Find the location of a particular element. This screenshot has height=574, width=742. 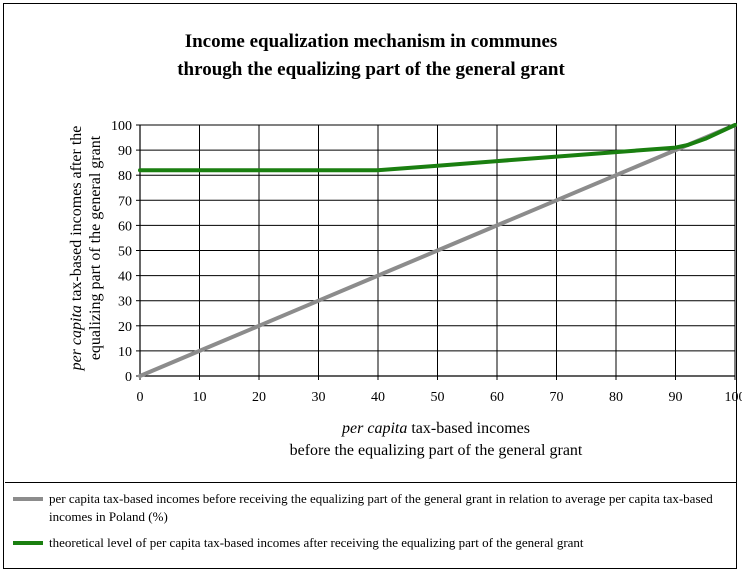

y-tick-label: 0 is located at coordinates (128, 377).